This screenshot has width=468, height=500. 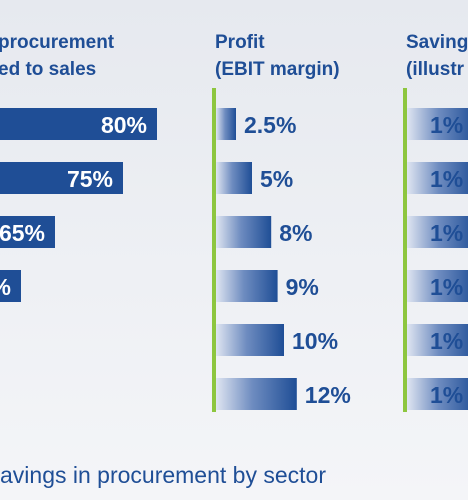 What do you see at coordinates (5, 287) in the screenshot?
I see `data-label: 60%` at bounding box center [5, 287].